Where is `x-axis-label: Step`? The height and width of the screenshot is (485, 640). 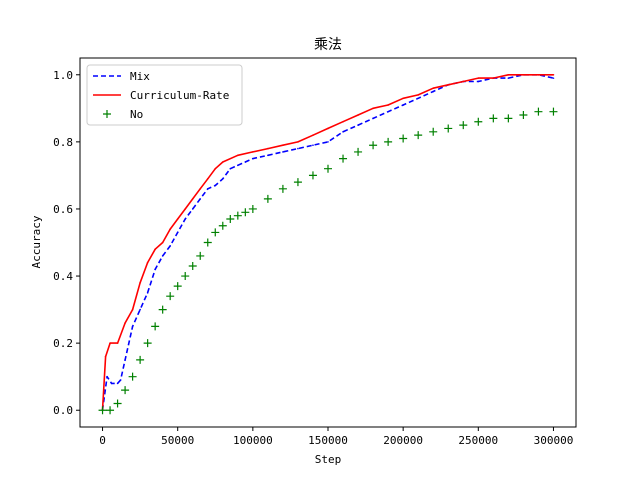 x-axis-label: Step is located at coordinates (328, 459).